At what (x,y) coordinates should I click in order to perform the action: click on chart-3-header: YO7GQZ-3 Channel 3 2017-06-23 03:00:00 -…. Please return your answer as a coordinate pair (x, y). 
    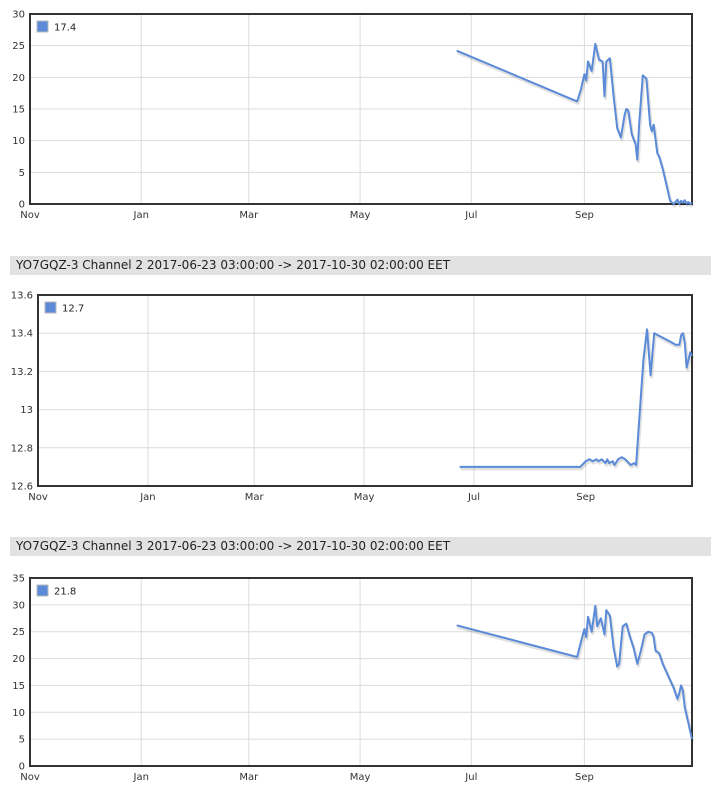
    Looking at the image, I should click on (360, 546).